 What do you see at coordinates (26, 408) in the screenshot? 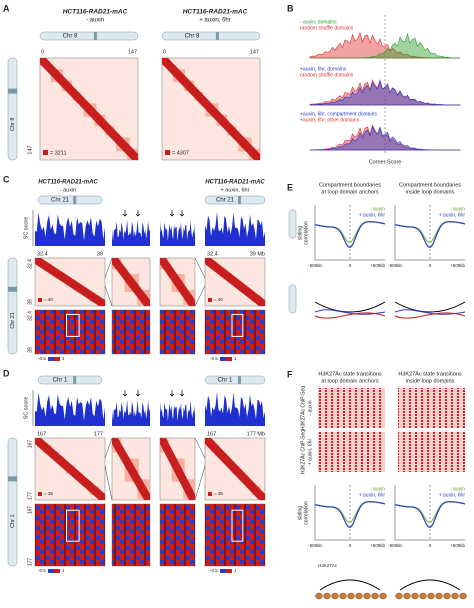
I see `label: SC score` at bounding box center [26, 408].